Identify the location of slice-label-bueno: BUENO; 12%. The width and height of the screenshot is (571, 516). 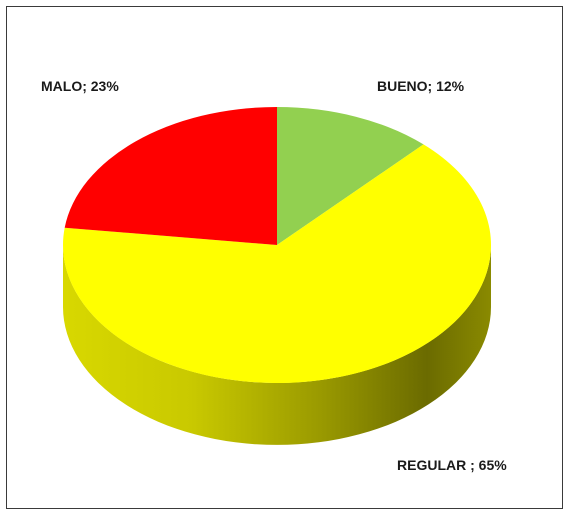
(421, 86).